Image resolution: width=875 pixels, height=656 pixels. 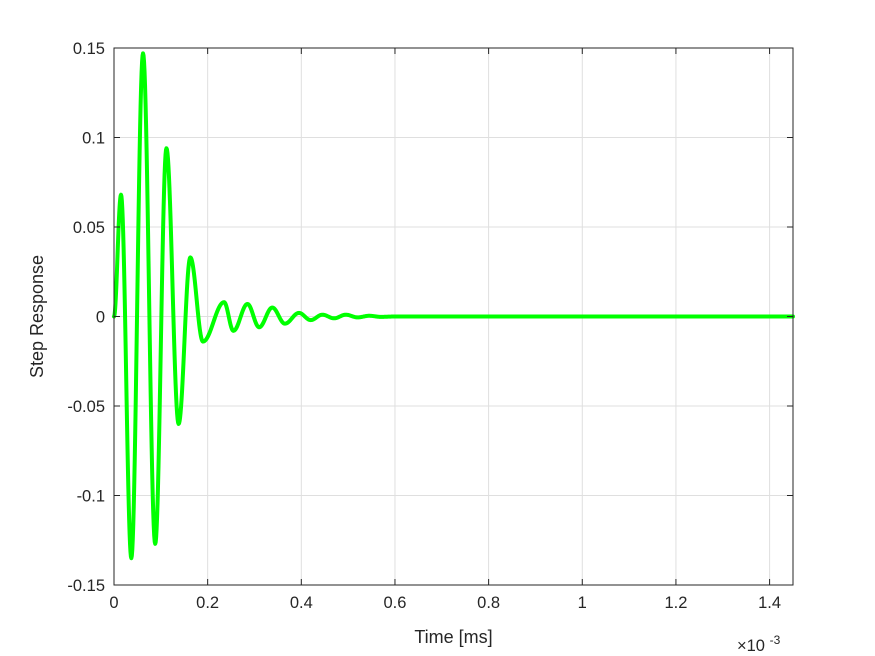 I want to click on x-tick-label: 0.6, so click(x=394, y=603).